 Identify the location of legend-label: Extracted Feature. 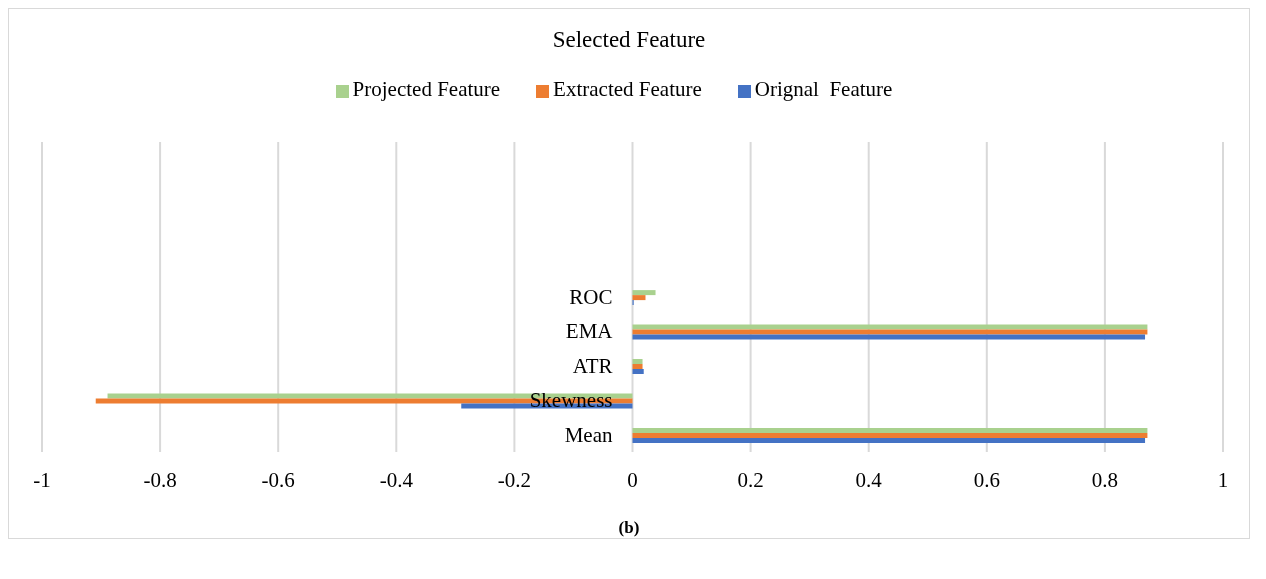
(627, 89).